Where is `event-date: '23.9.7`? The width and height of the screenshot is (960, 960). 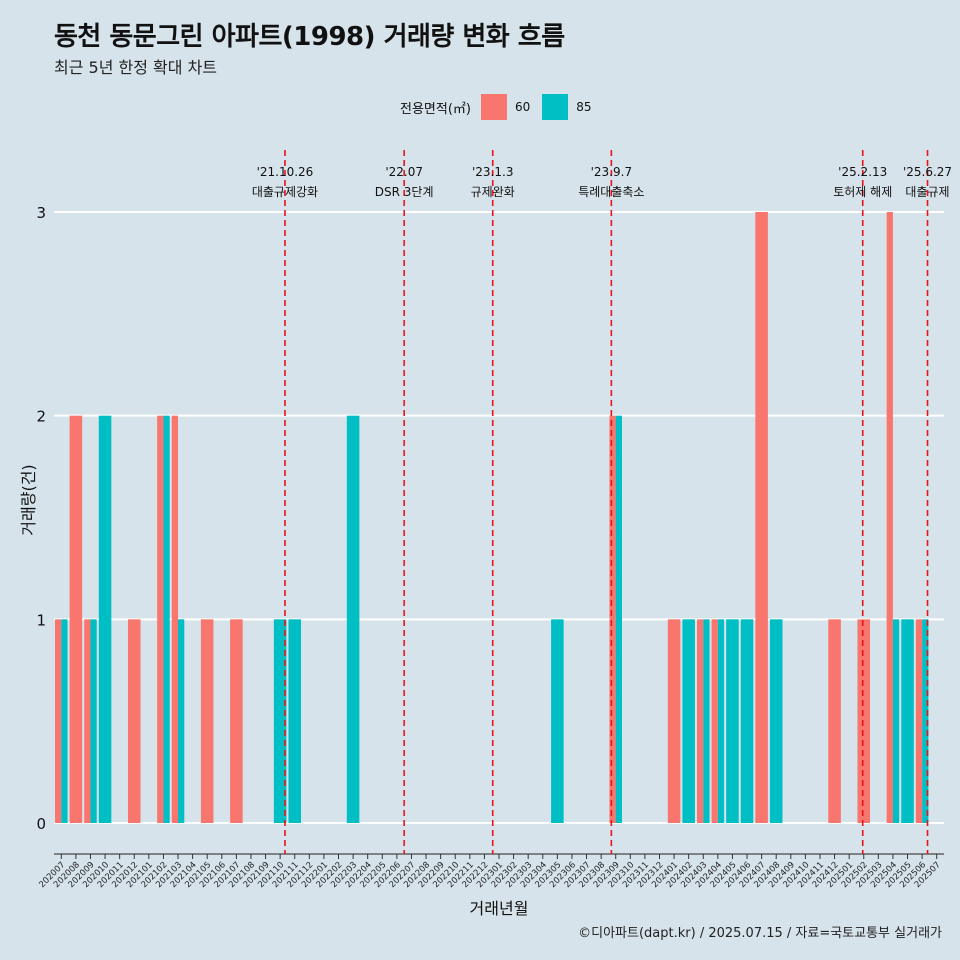
event-date: '23.9.7 is located at coordinates (611, 172).